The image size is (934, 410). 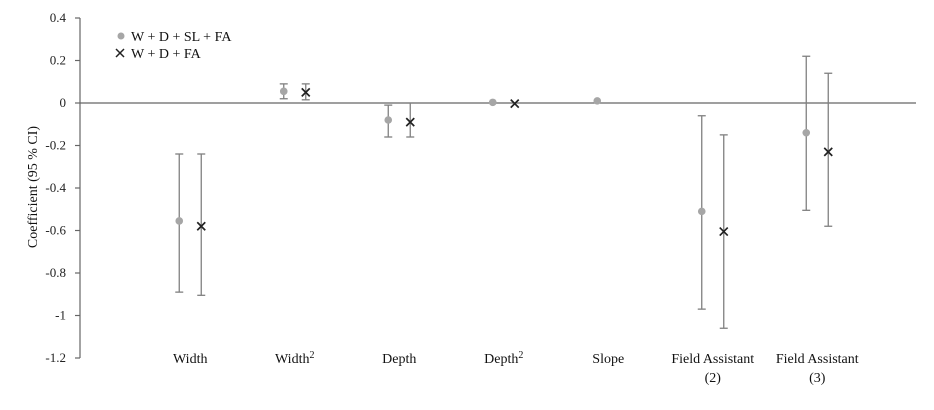 I want to click on legend-label-series-1: W + D + SL + FA, so click(x=181, y=37).